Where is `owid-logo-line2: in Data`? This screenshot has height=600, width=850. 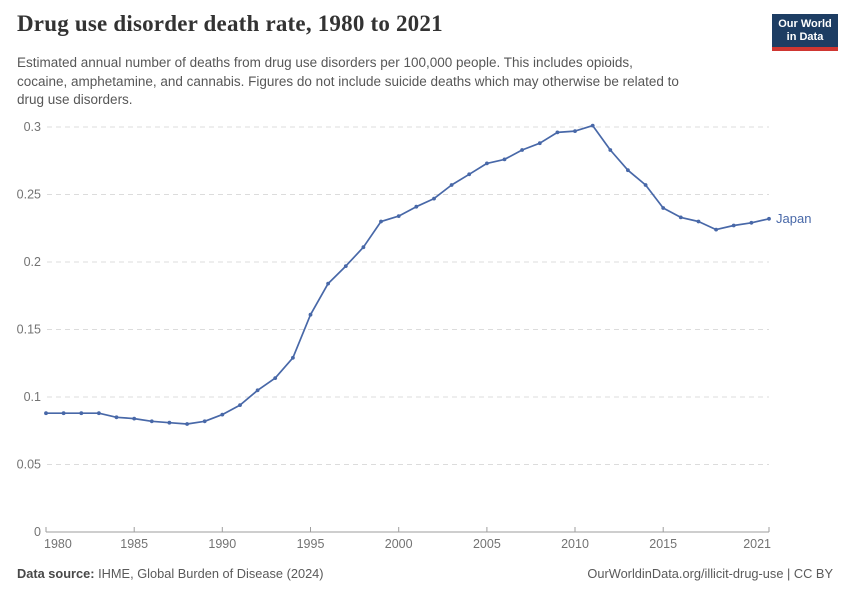
owid-logo-line2: in Data is located at coordinates (805, 36).